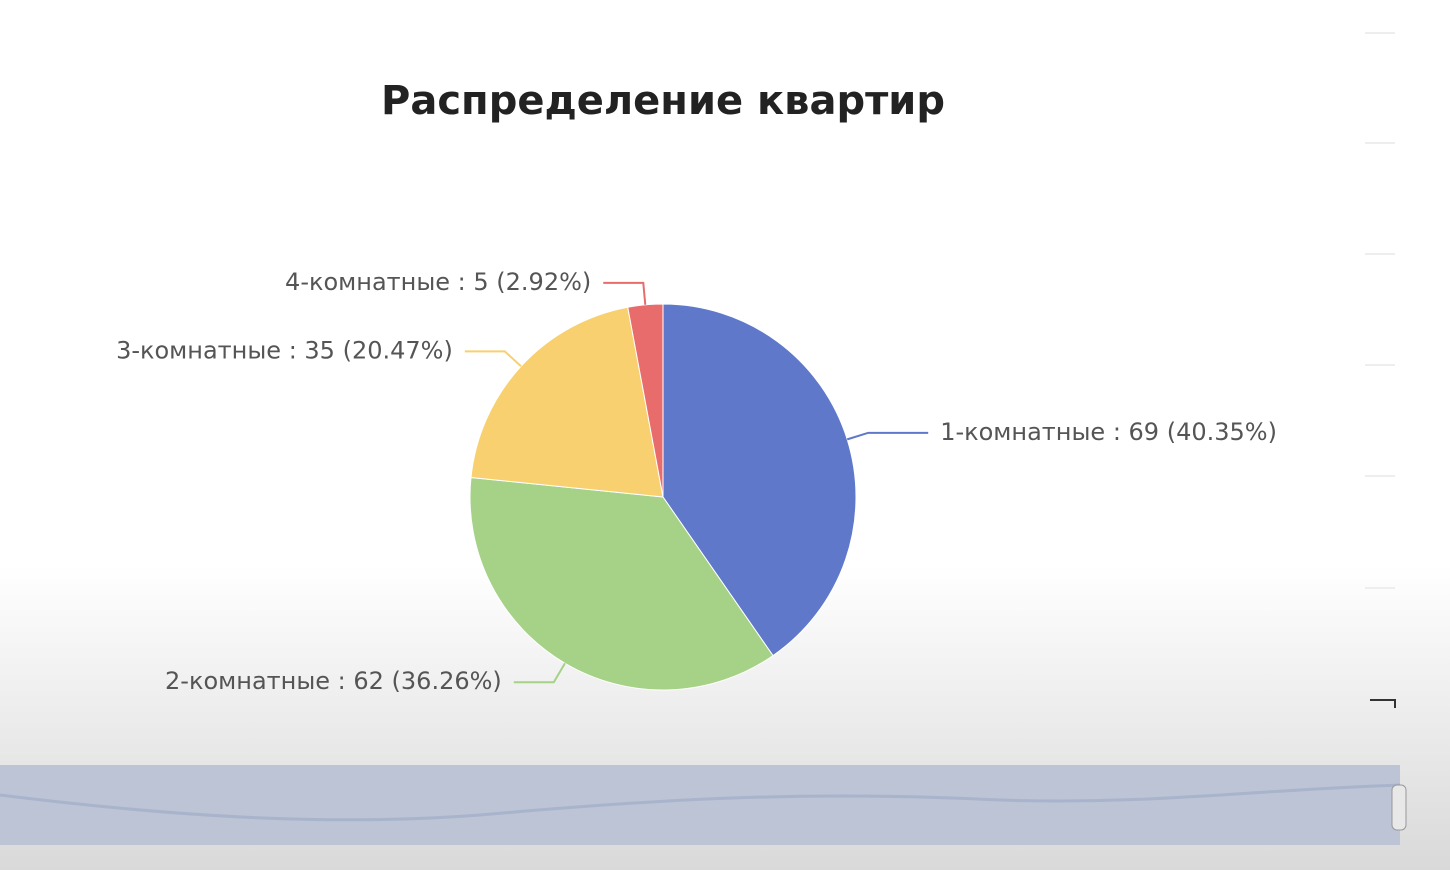  Describe the element at coordinates (663, 101) in the screenshot. I see `chart-title: Распределение квартир` at that location.